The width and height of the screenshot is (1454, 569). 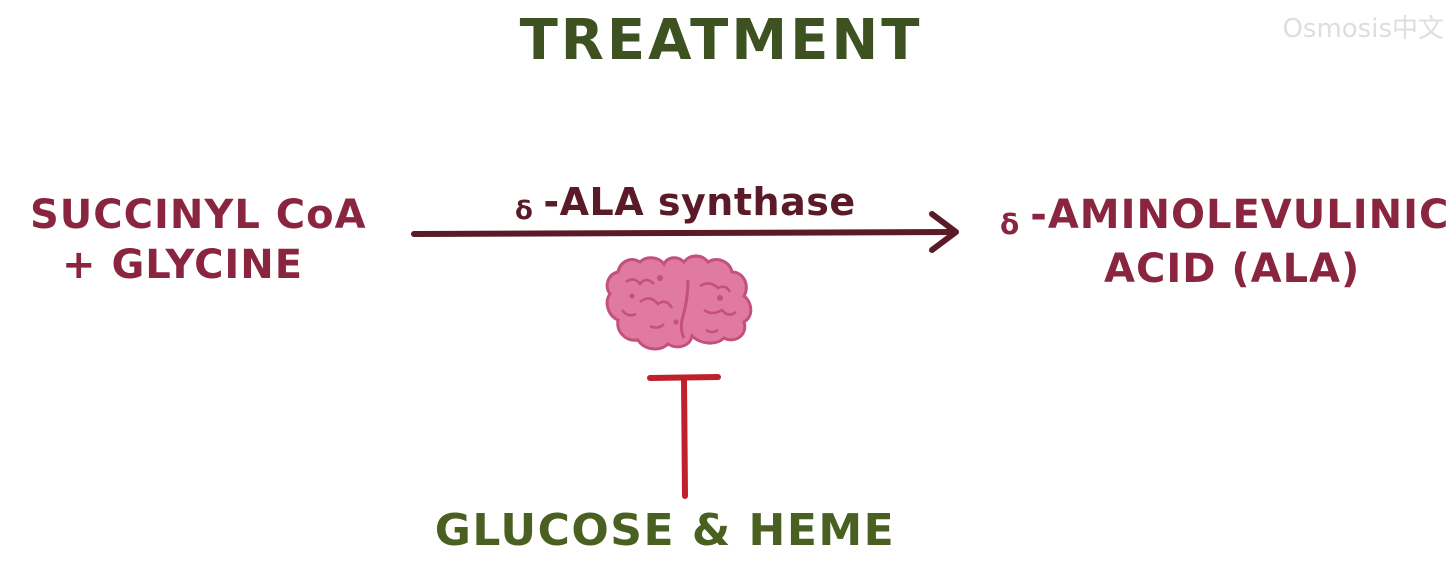 I want to click on enzyme-name: -ALA synthase, so click(x=699, y=202).